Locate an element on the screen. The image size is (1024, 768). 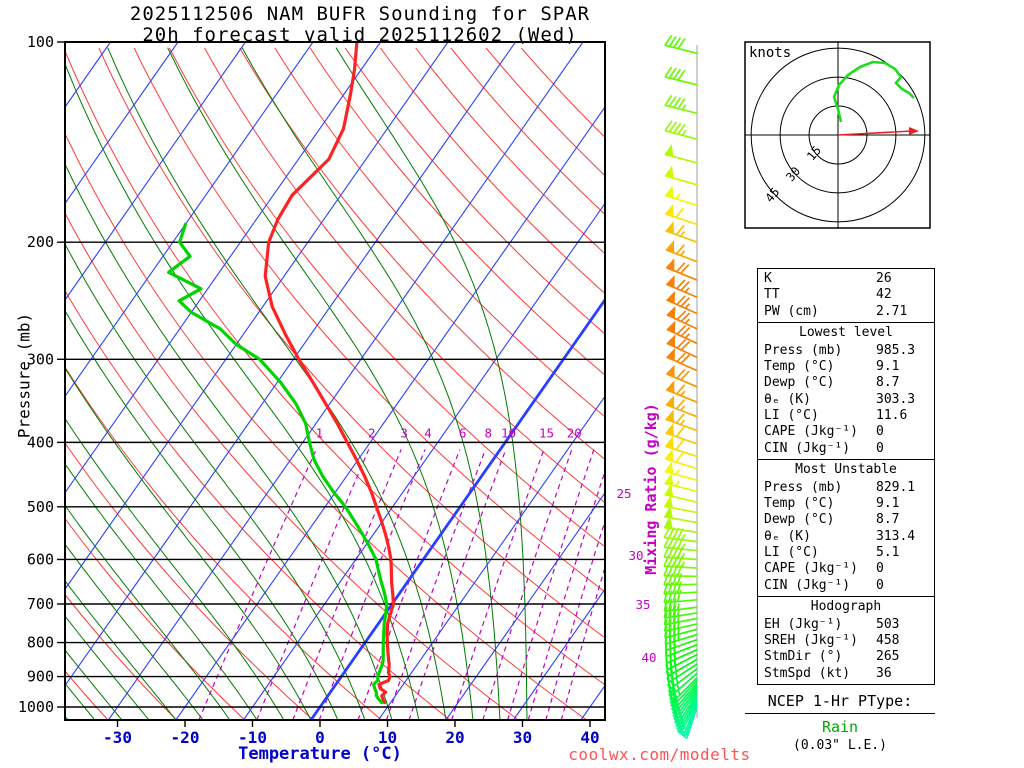
stats-row-label: EH (Jkg⁻¹) is located at coordinates (803, 624).